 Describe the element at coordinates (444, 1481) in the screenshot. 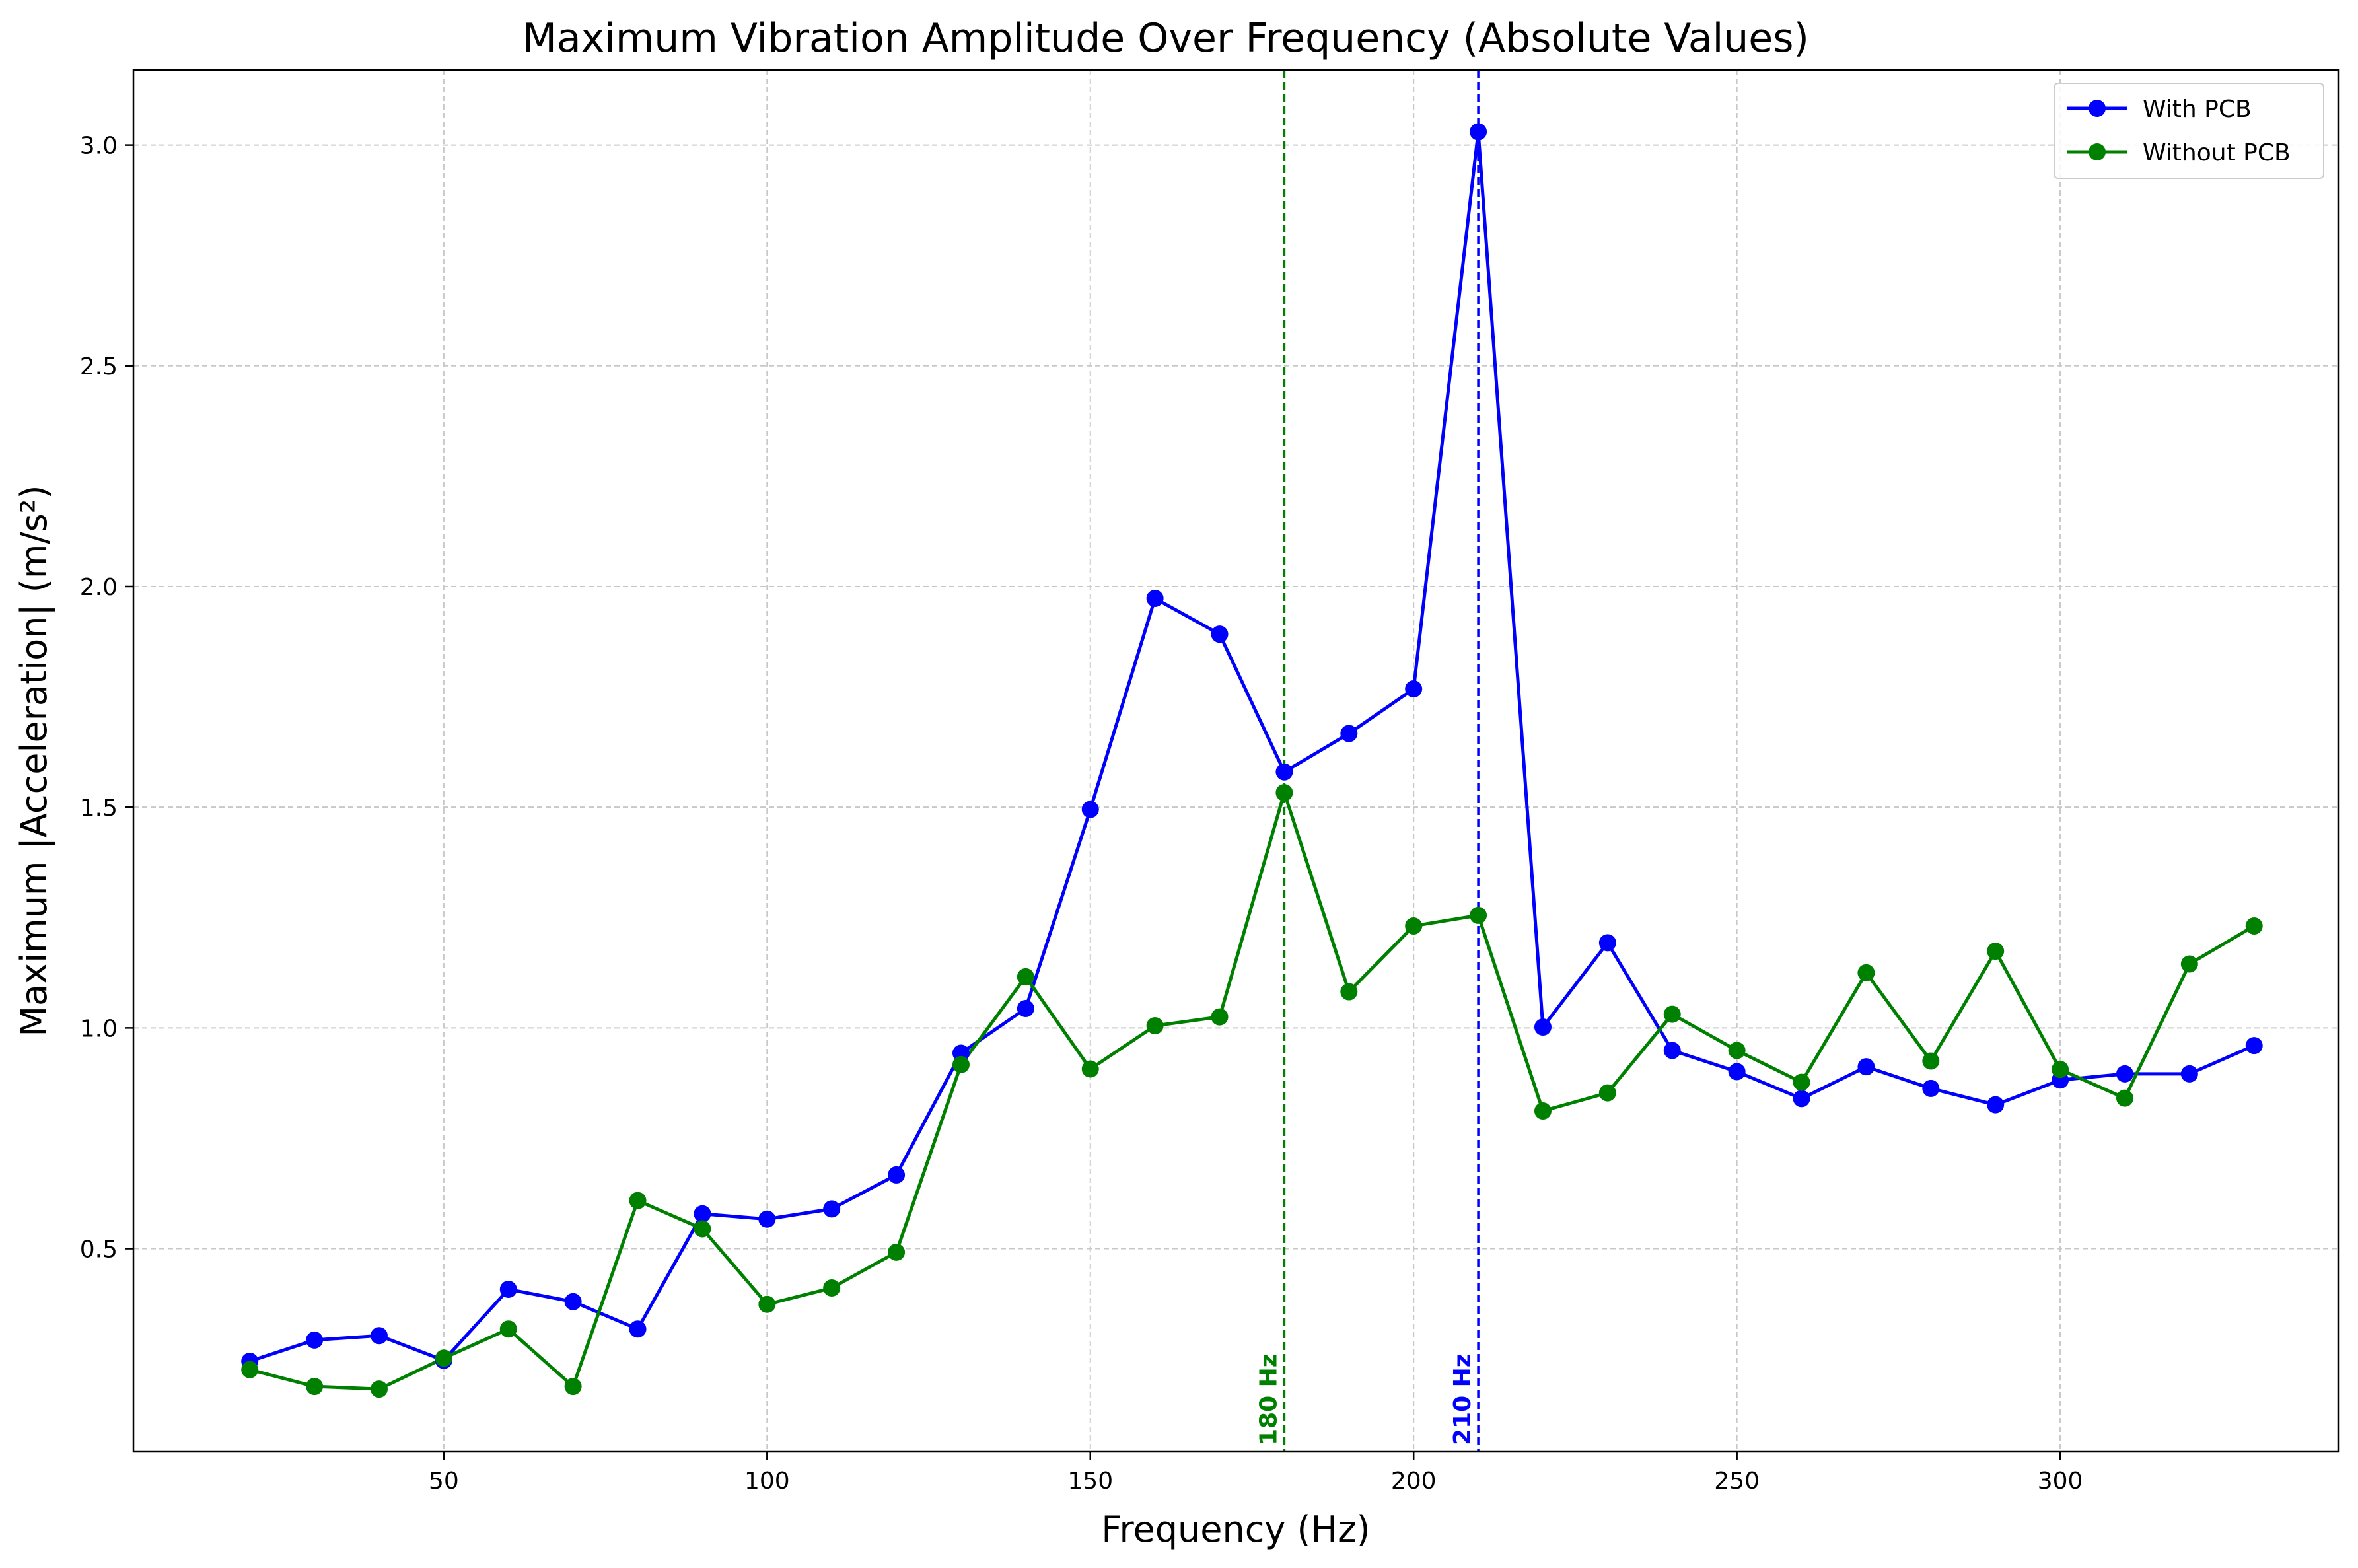

I see `x-tick-label: 50` at that location.